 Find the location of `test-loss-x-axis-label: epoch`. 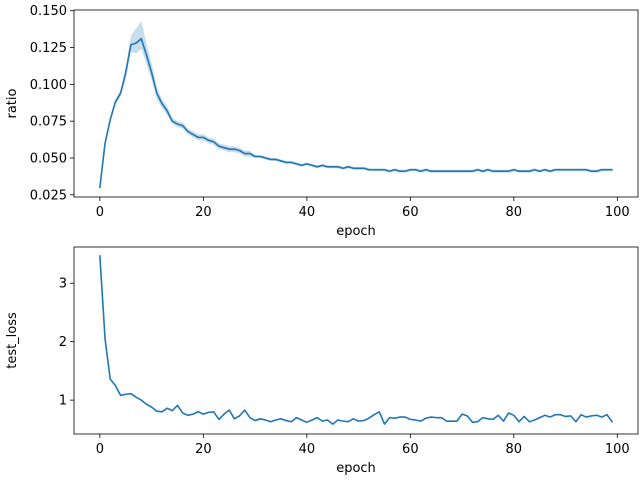

test-loss-x-axis-label: epoch is located at coordinates (356, 468).